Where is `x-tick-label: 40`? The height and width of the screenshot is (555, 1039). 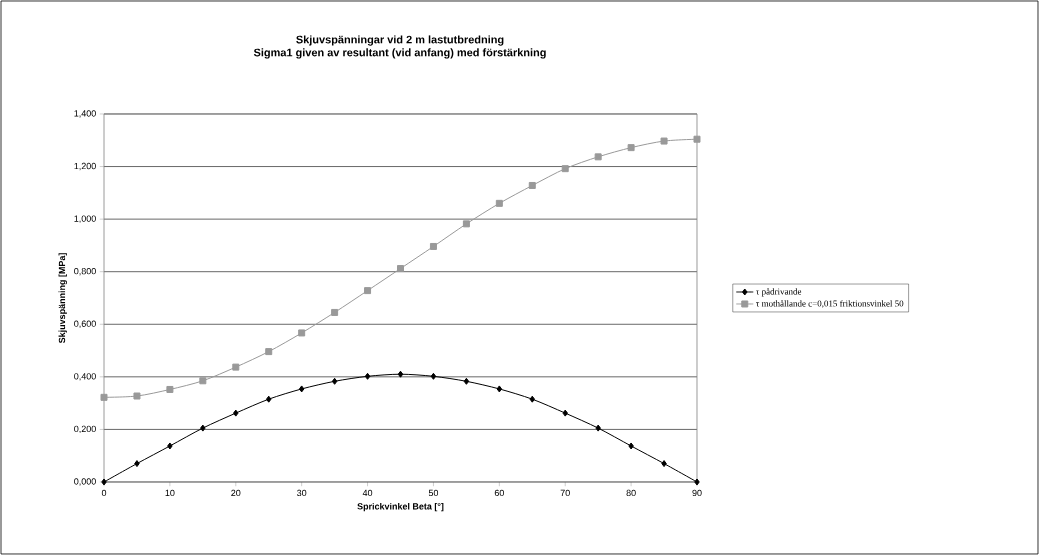
x-tick-label: 40 is located at coordinates (367, 493).